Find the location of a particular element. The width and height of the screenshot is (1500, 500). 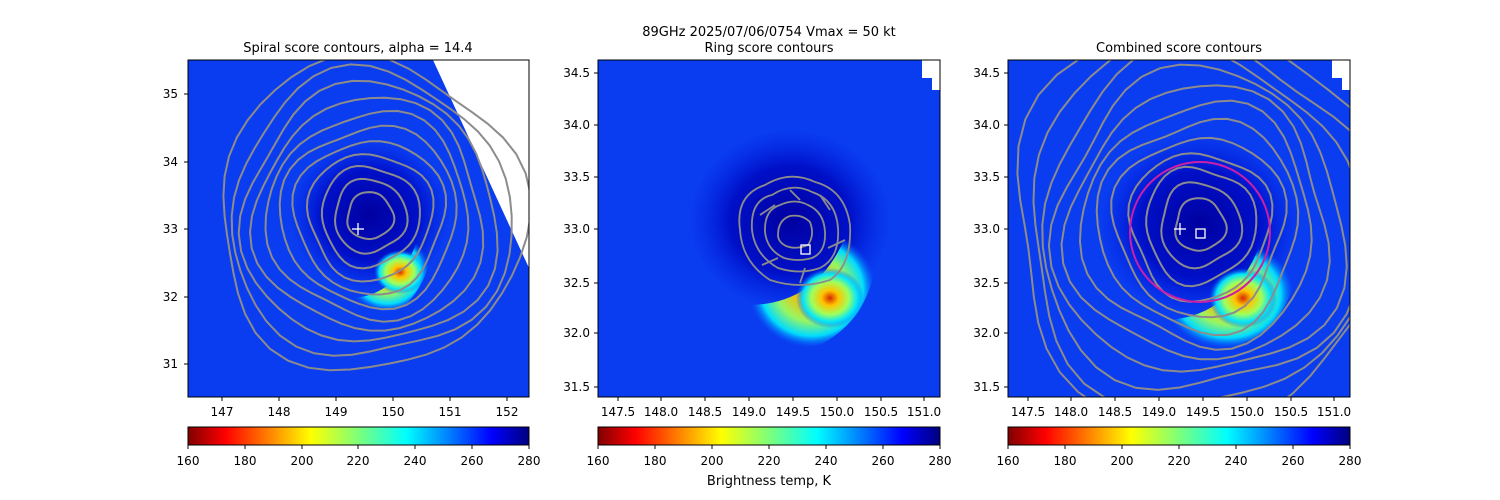

x-tick: 151.0 is located at coordinates (1334, 408).